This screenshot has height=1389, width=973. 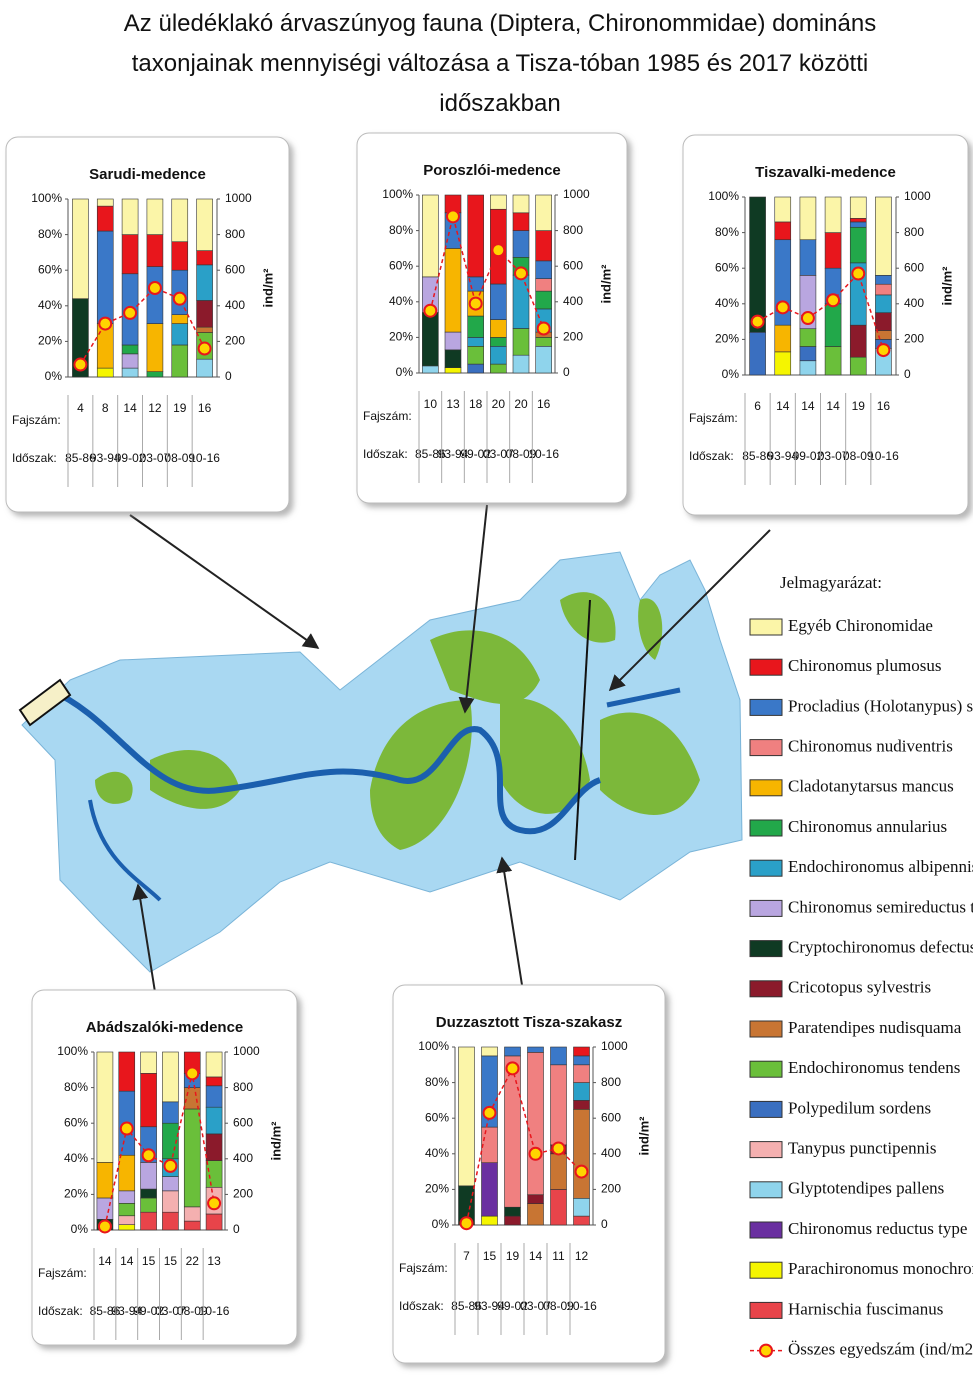 What do you see at coordinates (946, 286) in the screenshot?
I see `y2-axis-label: ind/m²` at bounding box center [946, 286].